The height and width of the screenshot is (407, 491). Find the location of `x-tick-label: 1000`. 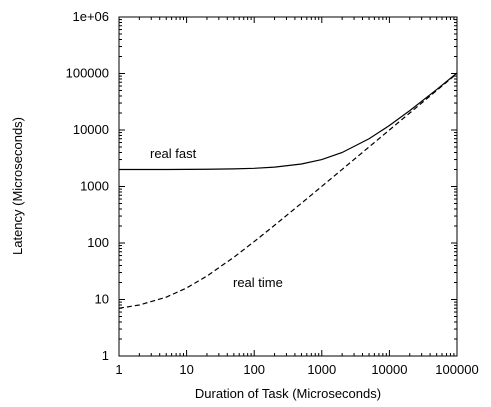

x-tick-label: 1000 is located at coordinates (321, 369).